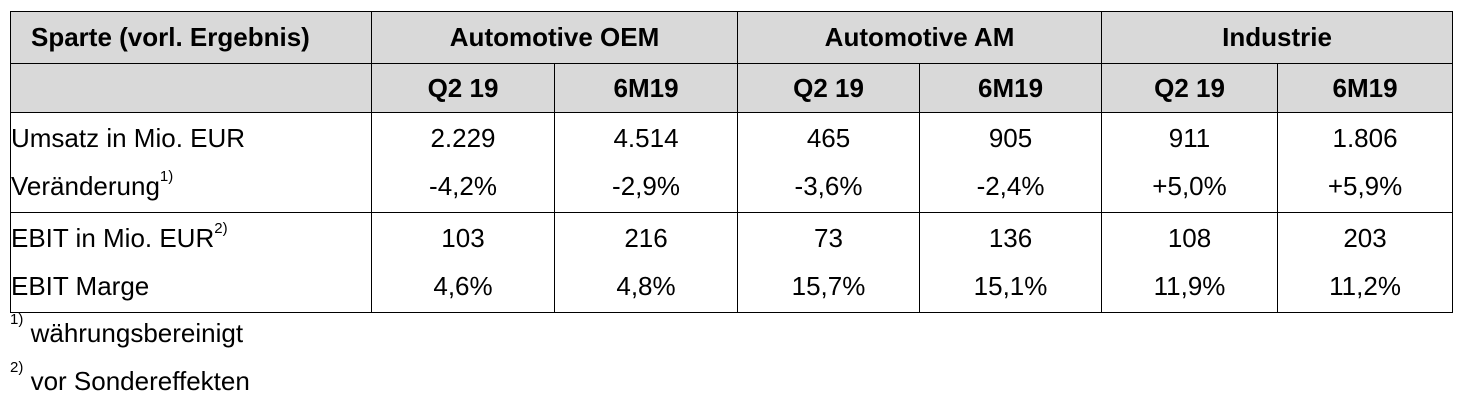 This screenshot has height=411, width=1467. Describe the element at coordinates (828, 186) in the screenshot. I see `cell-value: -3,6%` at that location.